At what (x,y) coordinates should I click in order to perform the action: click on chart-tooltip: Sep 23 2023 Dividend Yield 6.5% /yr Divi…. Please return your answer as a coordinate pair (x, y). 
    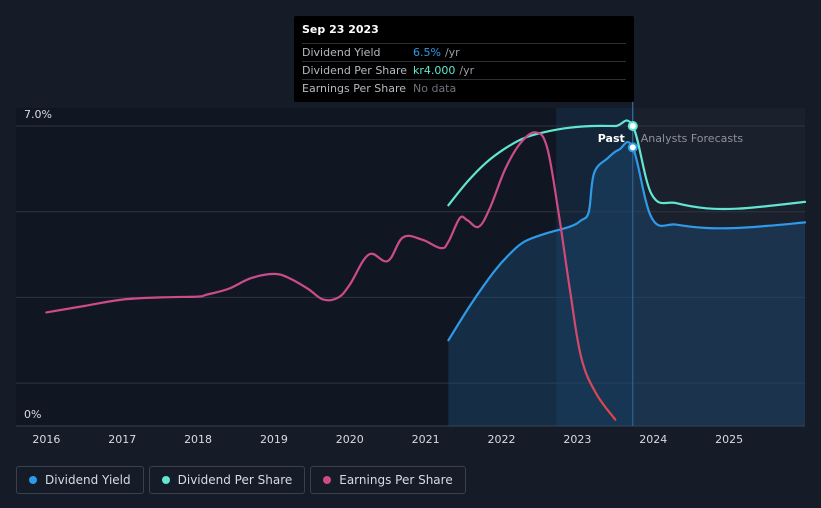
    Looking at the image, I should click on (464, 59).